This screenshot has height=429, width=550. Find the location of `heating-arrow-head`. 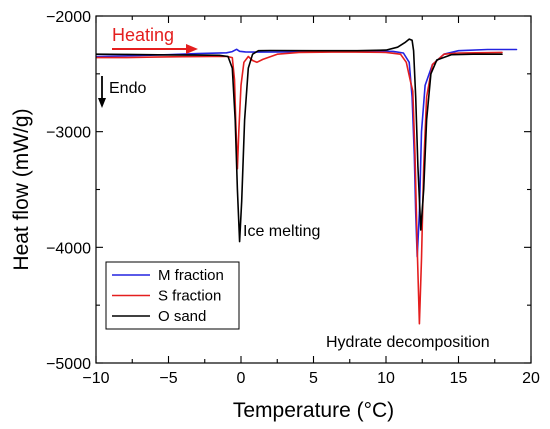

heating-arrow-head is located at coordinates (192, 49).